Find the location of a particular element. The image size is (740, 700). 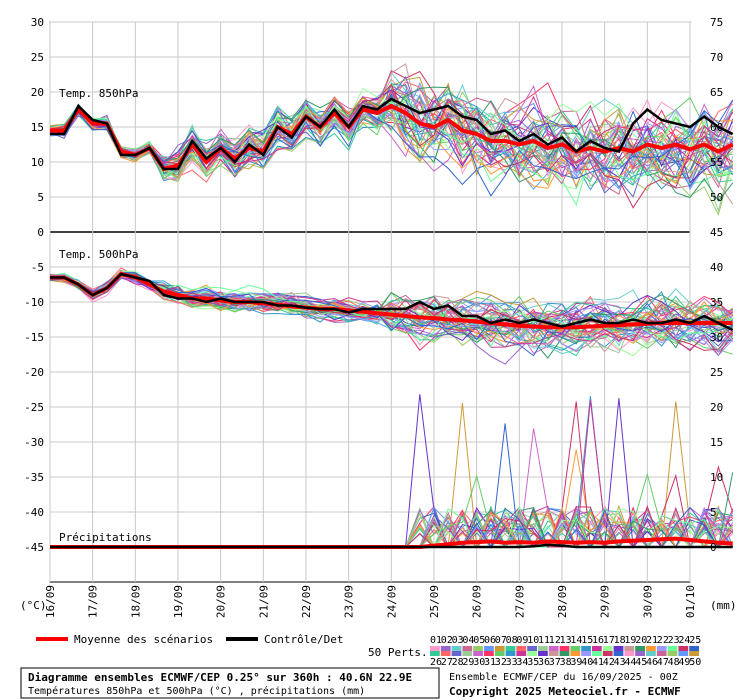

date-label: 17/09 is located at coordinates (93, 601).